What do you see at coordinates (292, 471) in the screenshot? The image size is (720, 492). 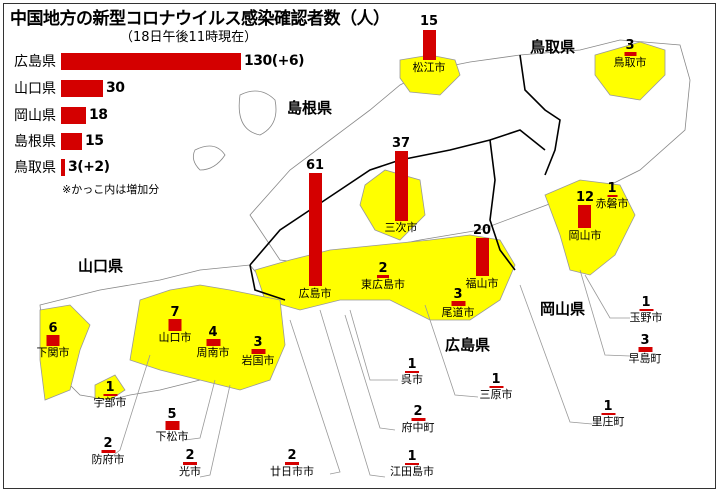 I see `city-name: 廿日市市` at bounding box center [292, 471].